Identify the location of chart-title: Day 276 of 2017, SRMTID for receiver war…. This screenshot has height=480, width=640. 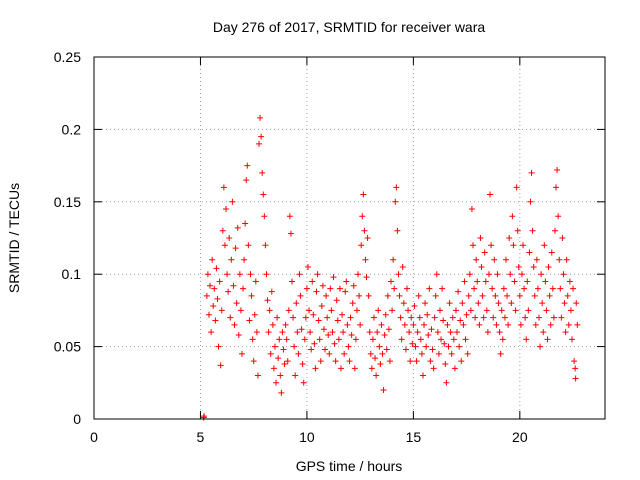
(349, 27).